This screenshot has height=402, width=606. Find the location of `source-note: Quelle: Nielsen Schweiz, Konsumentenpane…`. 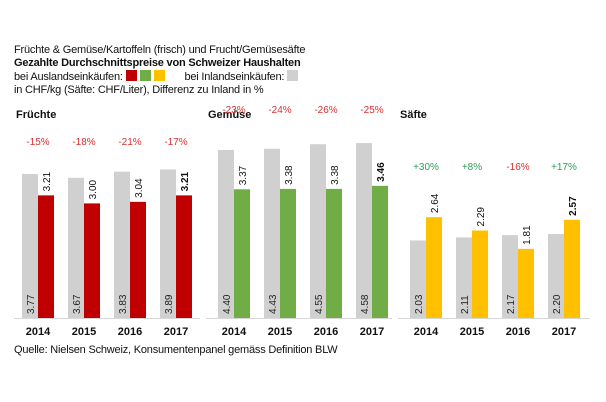

source-note: Quelle: Nielsen Schweiz, Konsumentenpane… is located at coordinates (176, 350).